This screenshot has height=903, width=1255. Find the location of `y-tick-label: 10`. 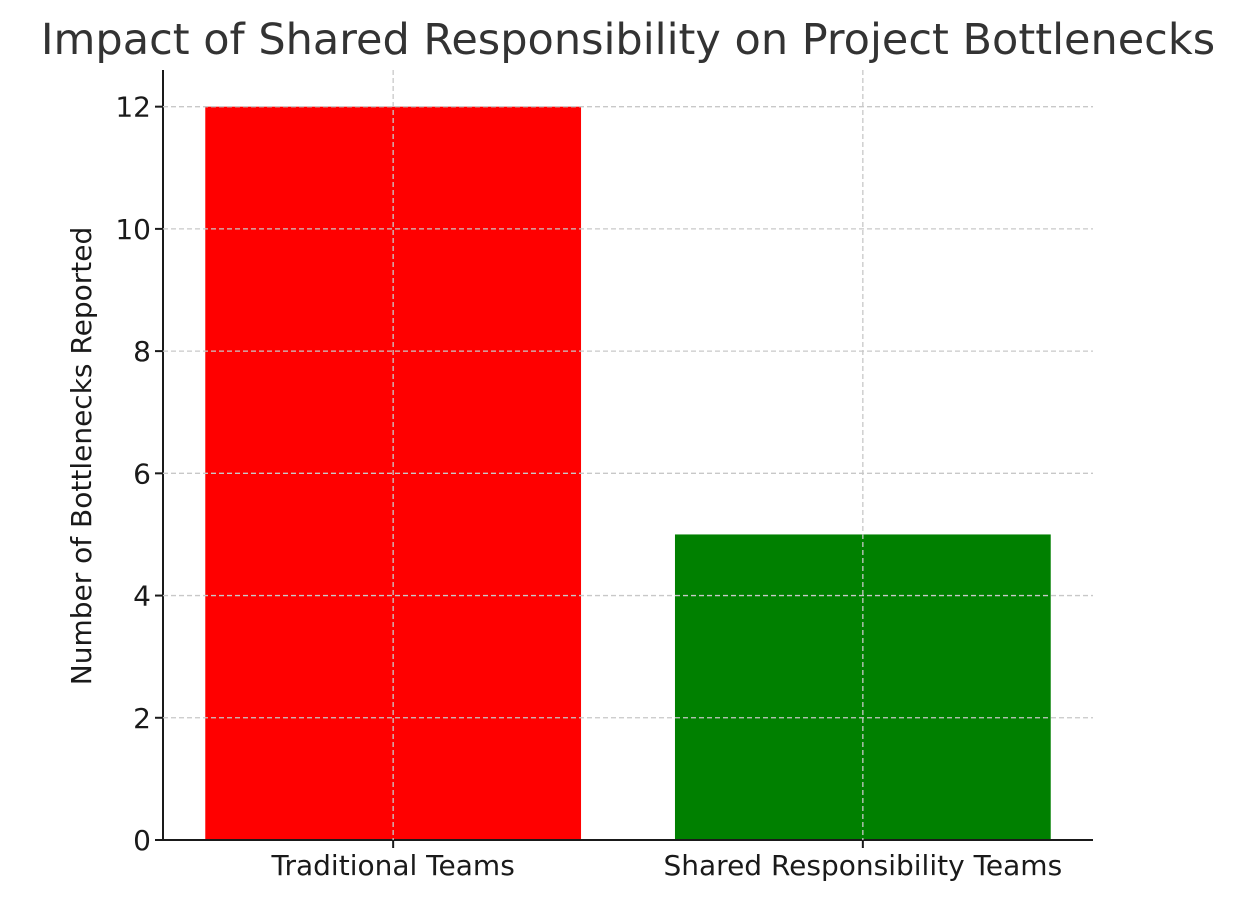

y-tick-label: 10 is located at coordinates (133, 229).